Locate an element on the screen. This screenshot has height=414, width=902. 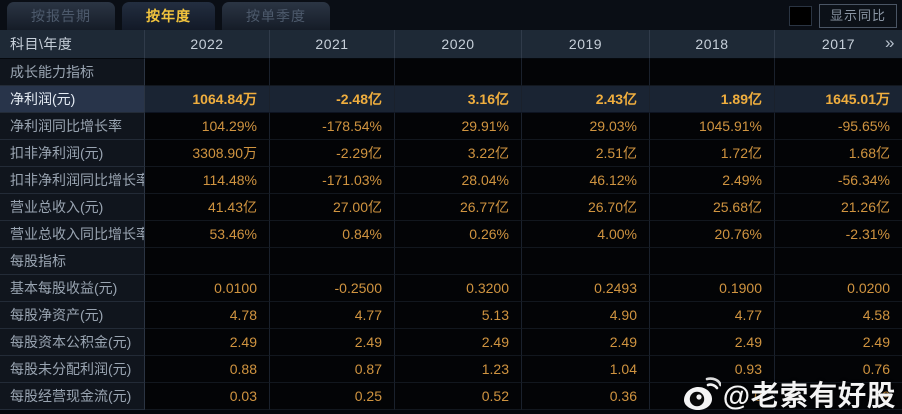
section-row-label: 每股指标 is located at coordinates (72, 261).